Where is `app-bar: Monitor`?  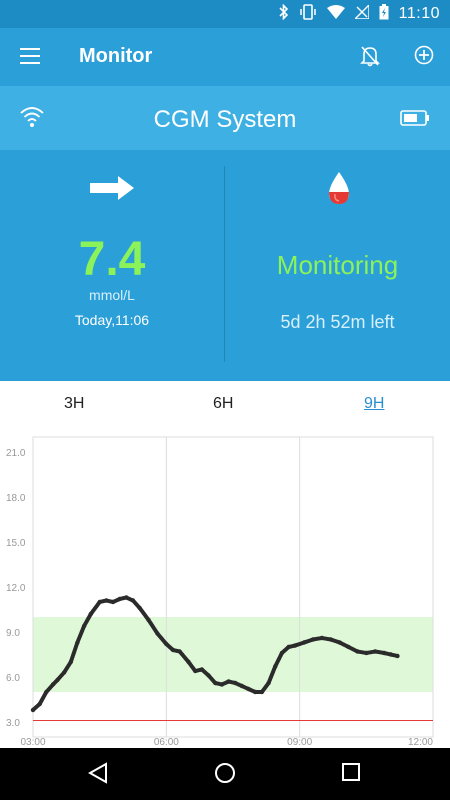 app-bar: Monitor is located at coordinates (225, 57).